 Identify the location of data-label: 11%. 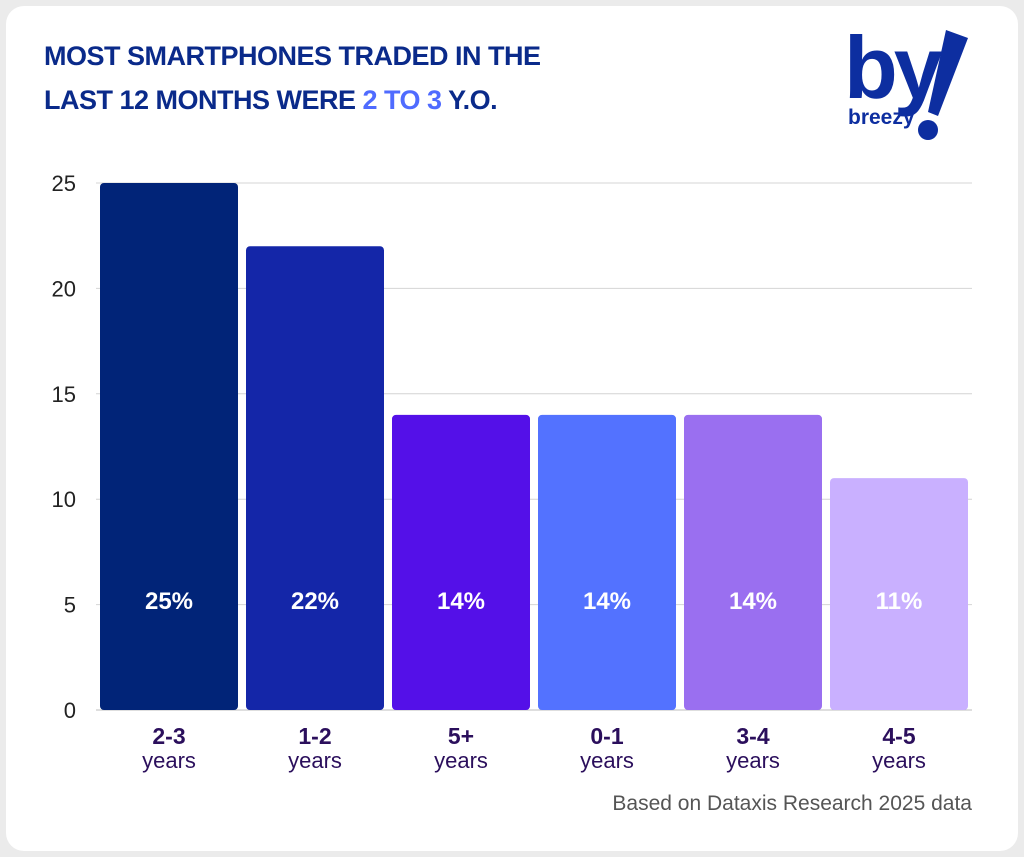
(899, 601).